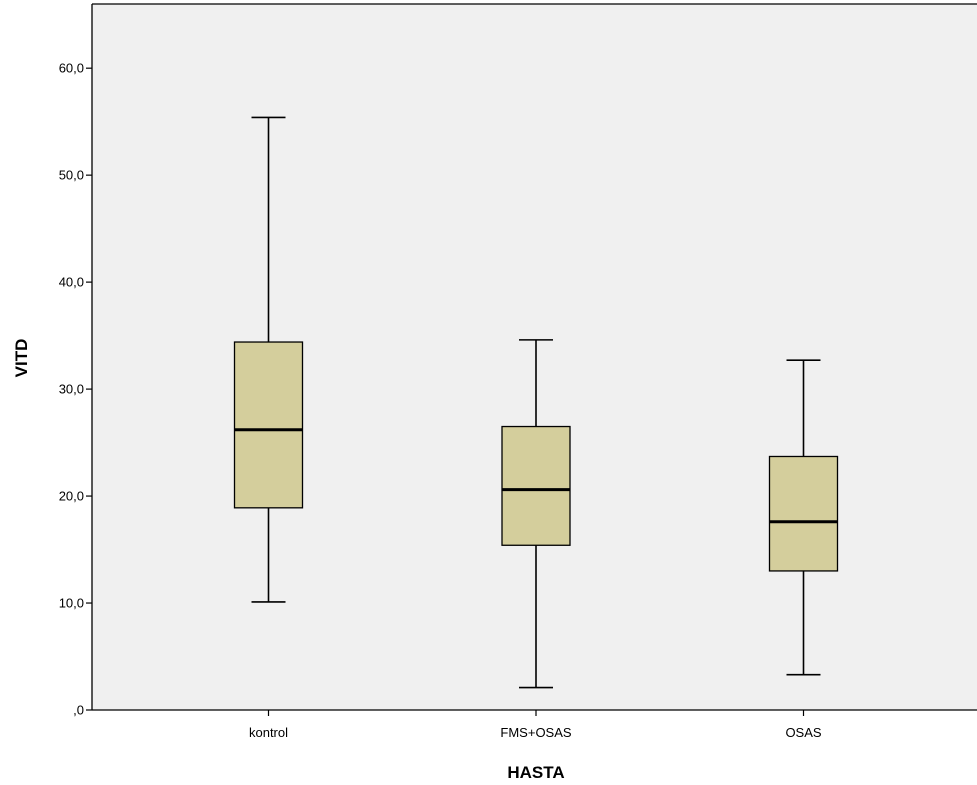  Describe the element at coordinates (803, 732) in the screenshot. I see `x-tick-label: OSAS` at that location.